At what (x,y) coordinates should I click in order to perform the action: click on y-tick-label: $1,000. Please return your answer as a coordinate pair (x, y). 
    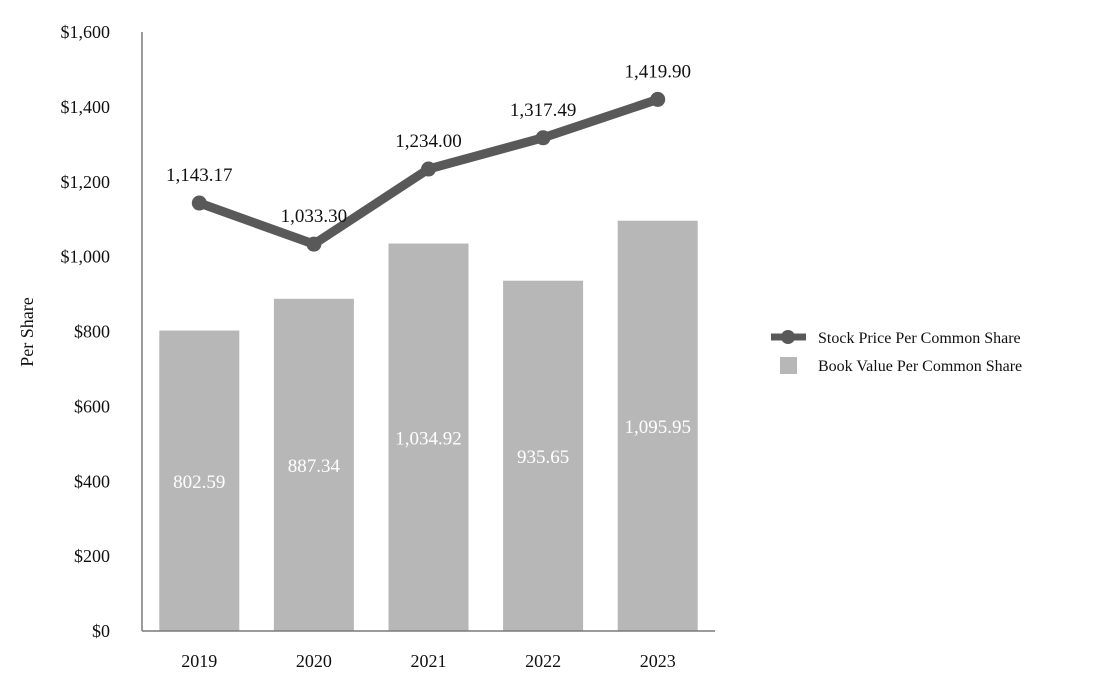
    Looking at the image, I should click on (86, 257).